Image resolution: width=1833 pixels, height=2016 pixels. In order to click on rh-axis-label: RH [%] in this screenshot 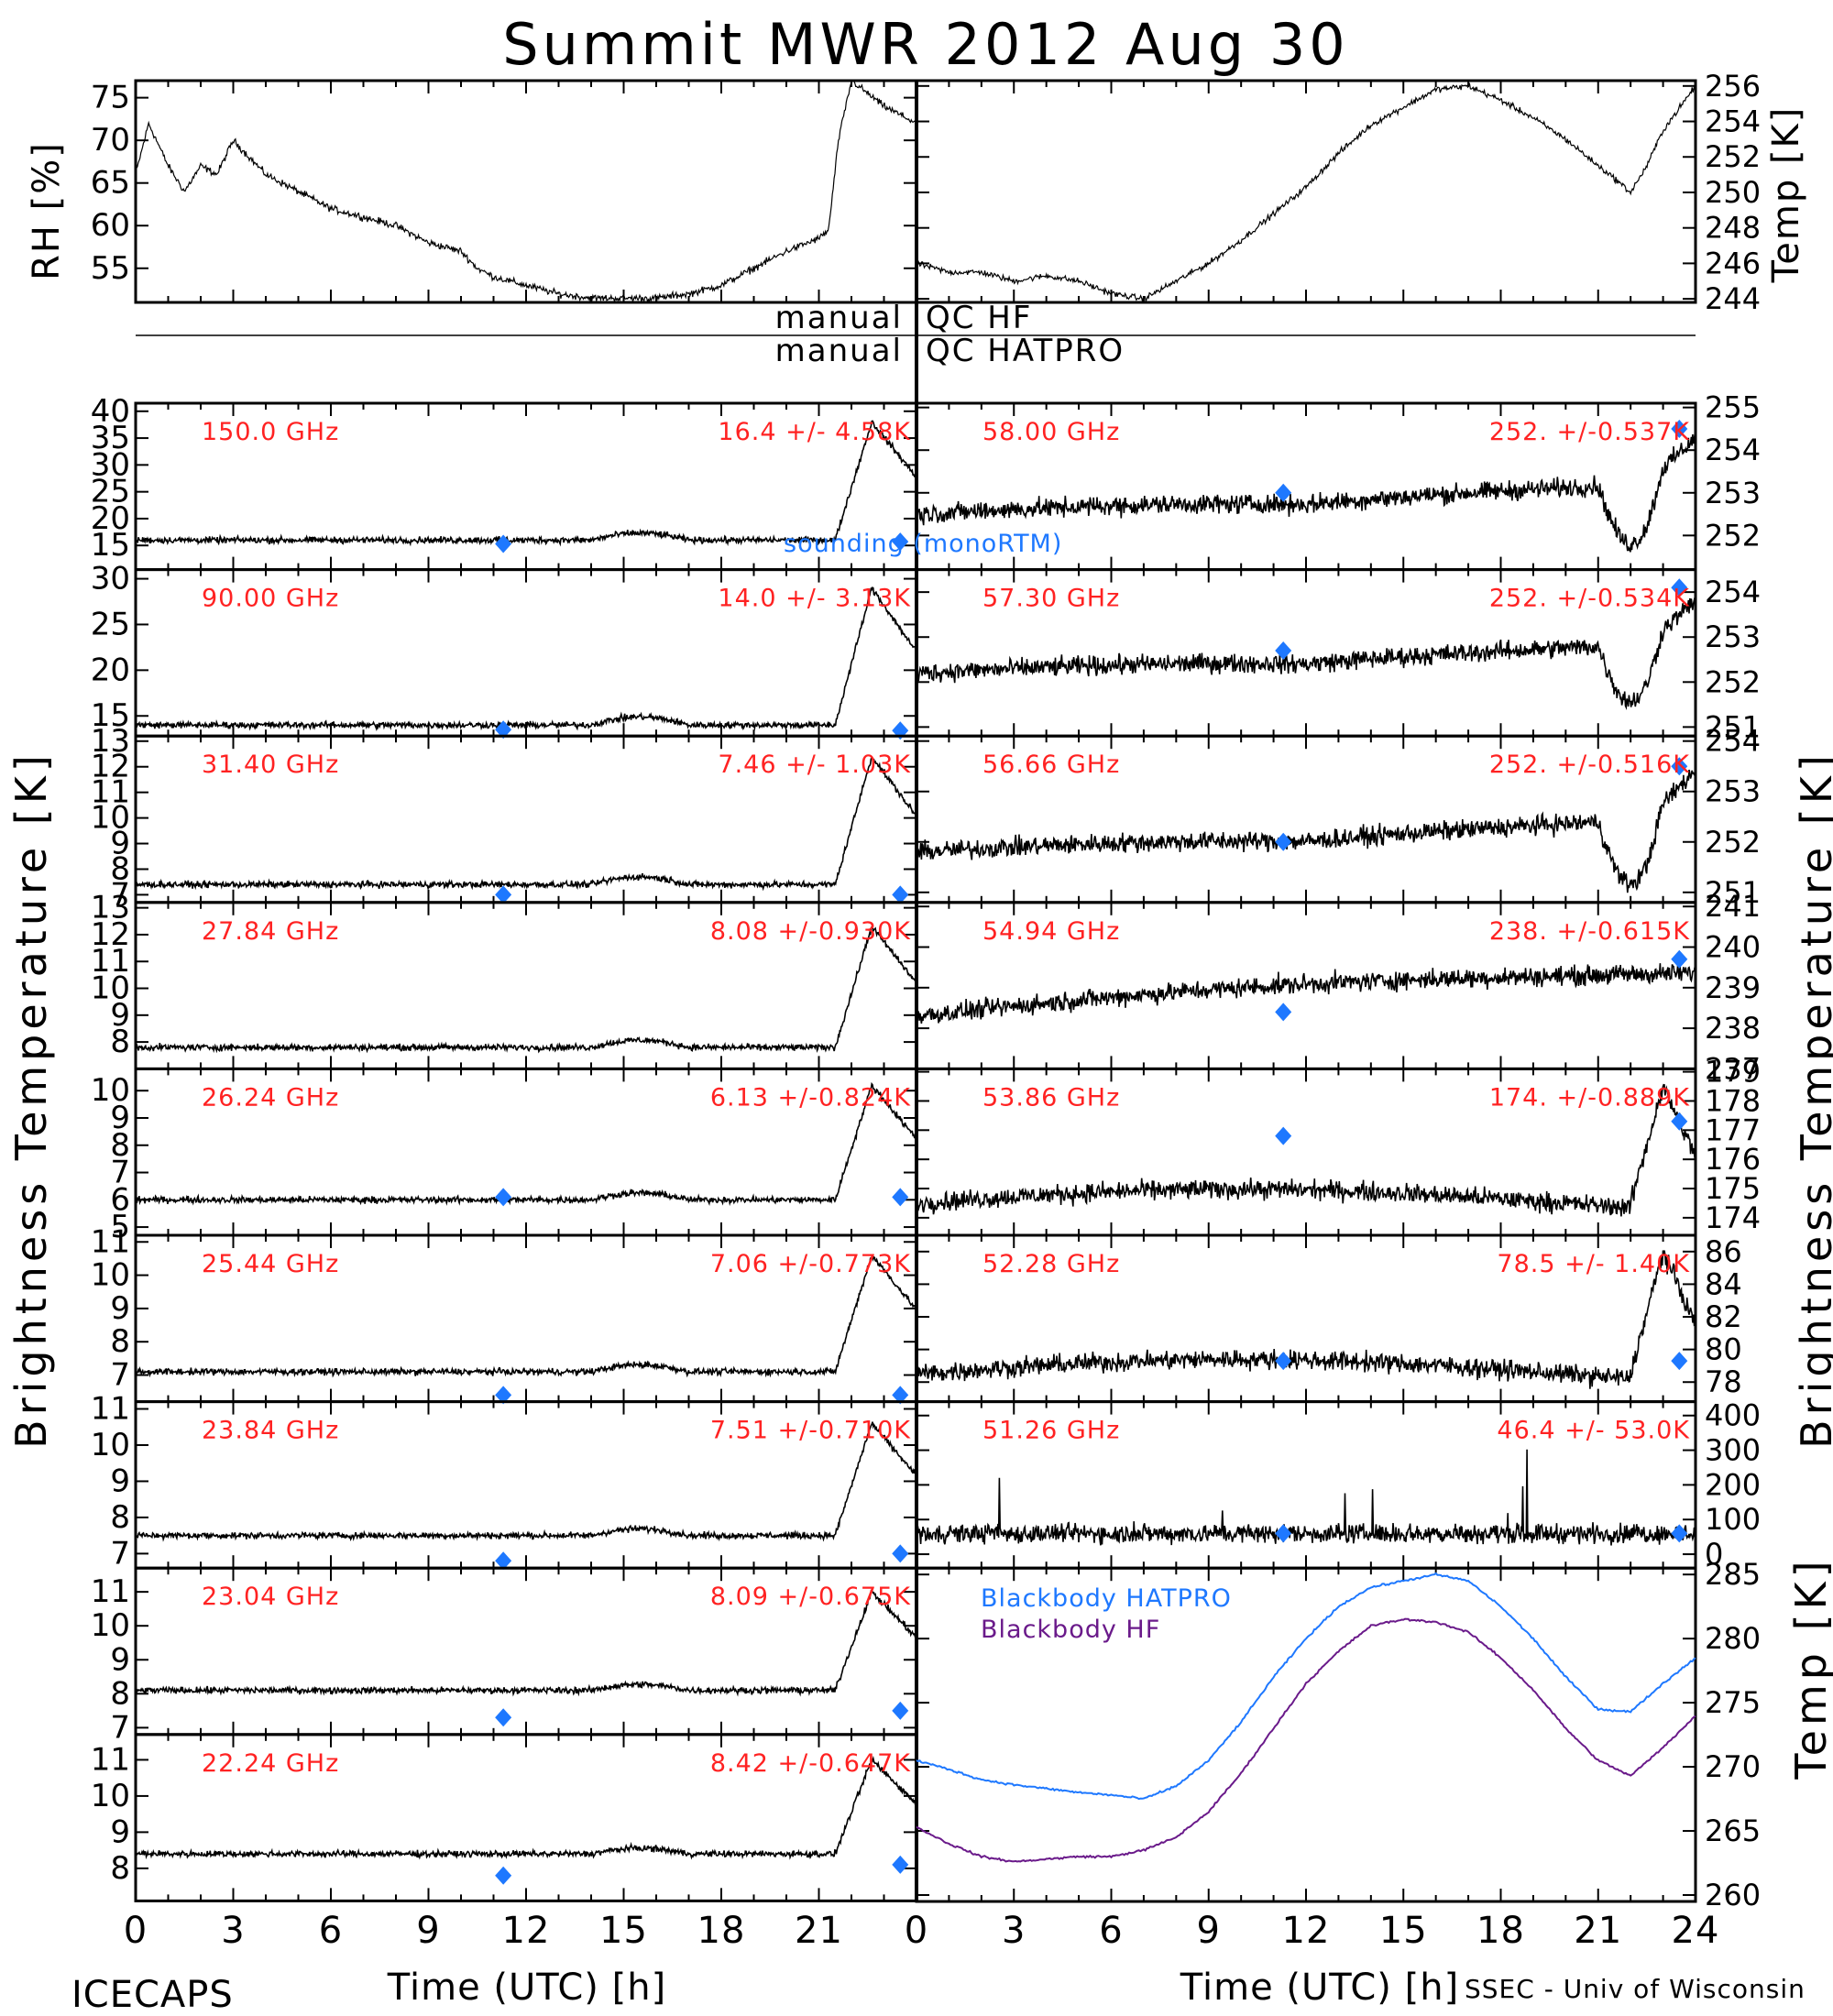, I will do `click(47, 210)`.